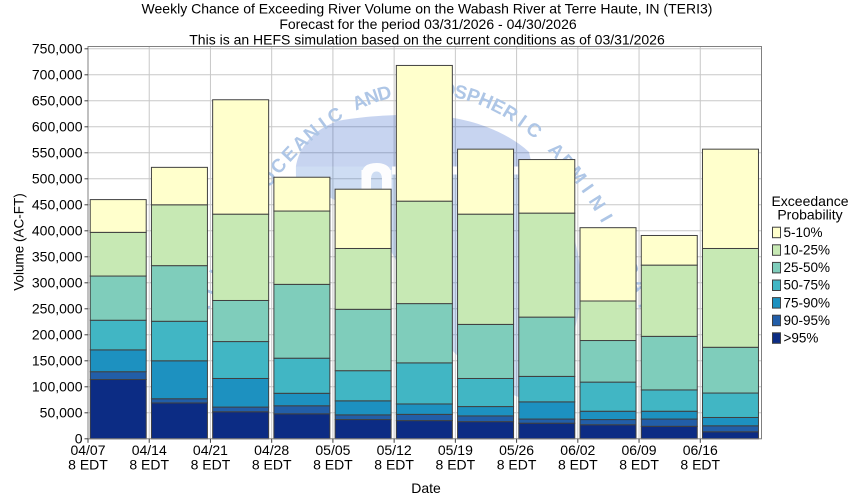 Image resolution: width=850 pixels, height=500 pixels. What do you see at coordinates (57, 127) in the screenshot?
I see `svg-text: 600,000` at bounding box center [57, 127].